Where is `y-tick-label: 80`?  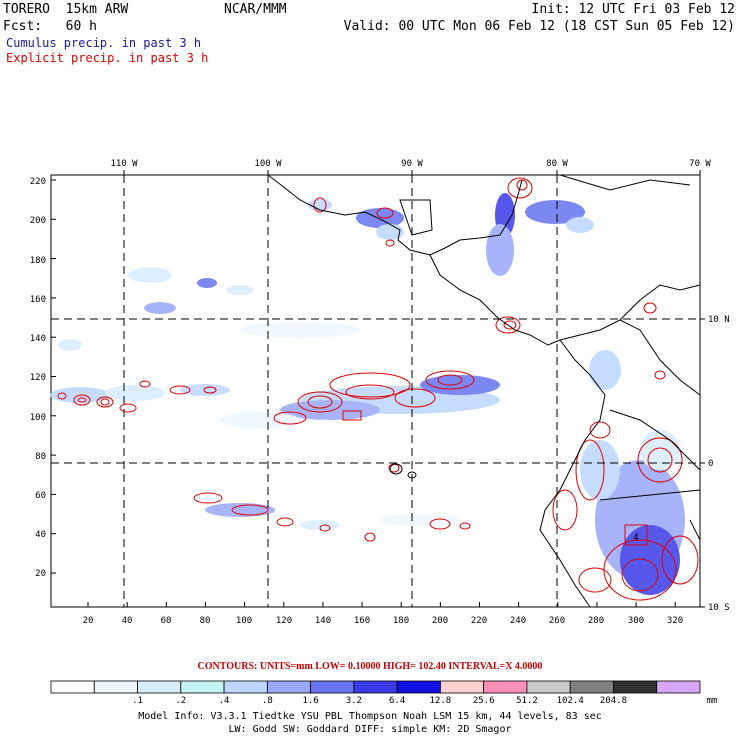
y-tick-label: 80 is located at coordinates (40, 457).